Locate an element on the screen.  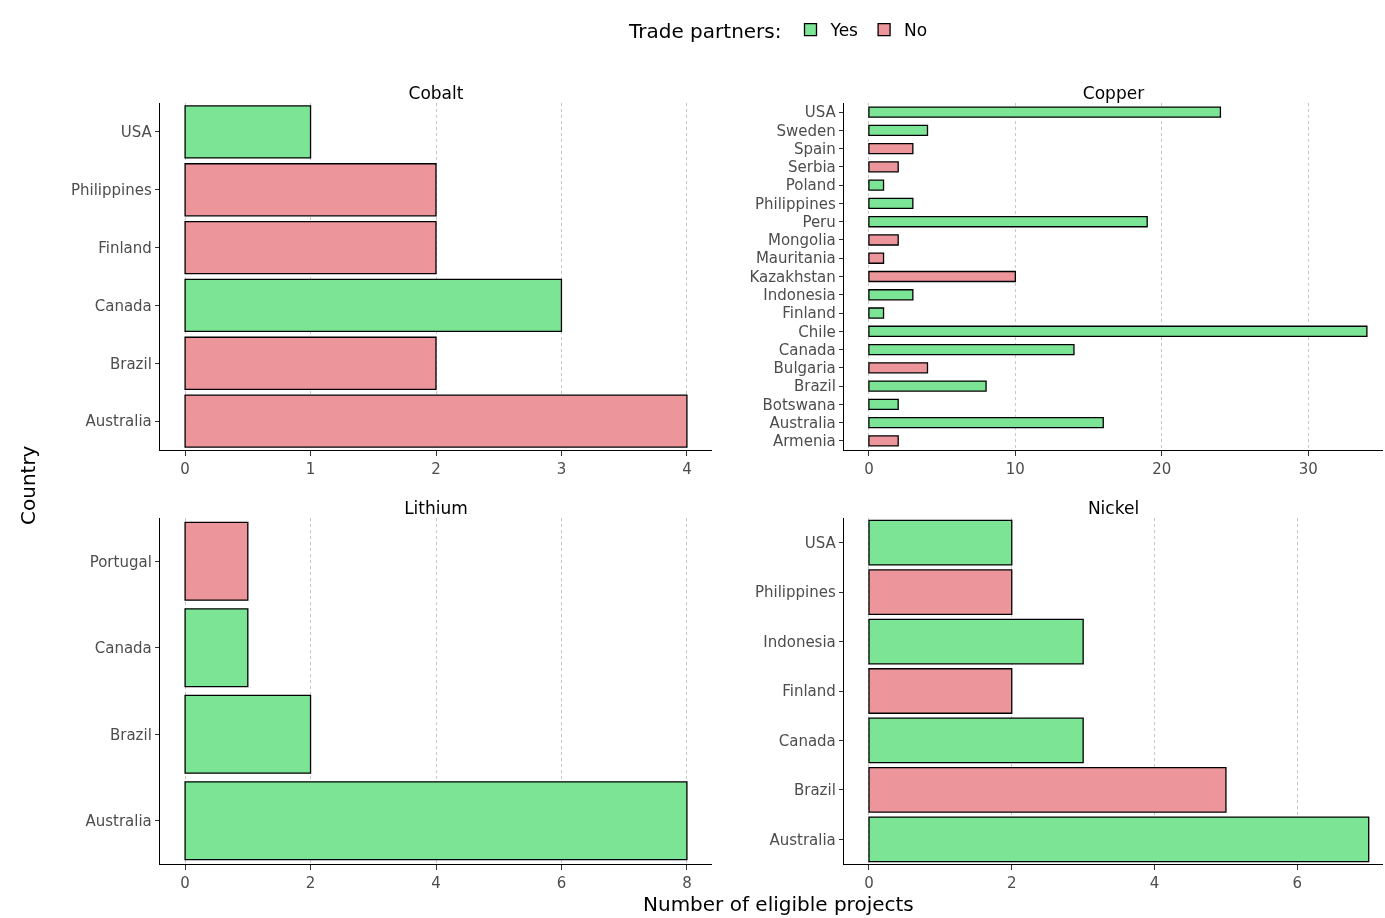
x-tick-label: 1 is located at coordinates (310, 469).